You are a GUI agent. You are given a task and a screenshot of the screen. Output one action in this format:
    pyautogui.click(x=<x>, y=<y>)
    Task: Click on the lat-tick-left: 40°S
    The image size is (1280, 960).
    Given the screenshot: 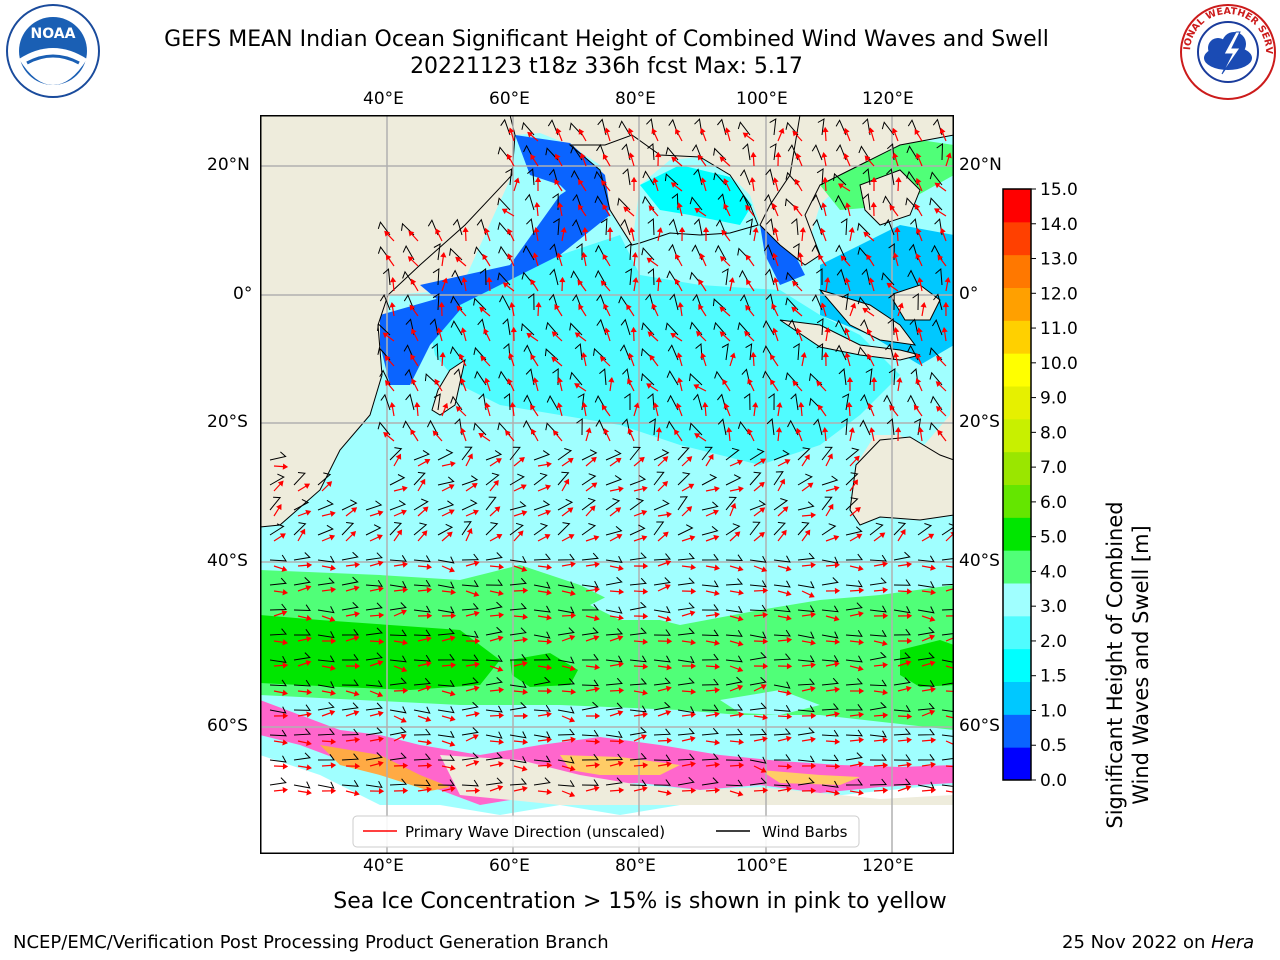 What is the action you would take?
    pyautogui.click(x=227, y=561)
    